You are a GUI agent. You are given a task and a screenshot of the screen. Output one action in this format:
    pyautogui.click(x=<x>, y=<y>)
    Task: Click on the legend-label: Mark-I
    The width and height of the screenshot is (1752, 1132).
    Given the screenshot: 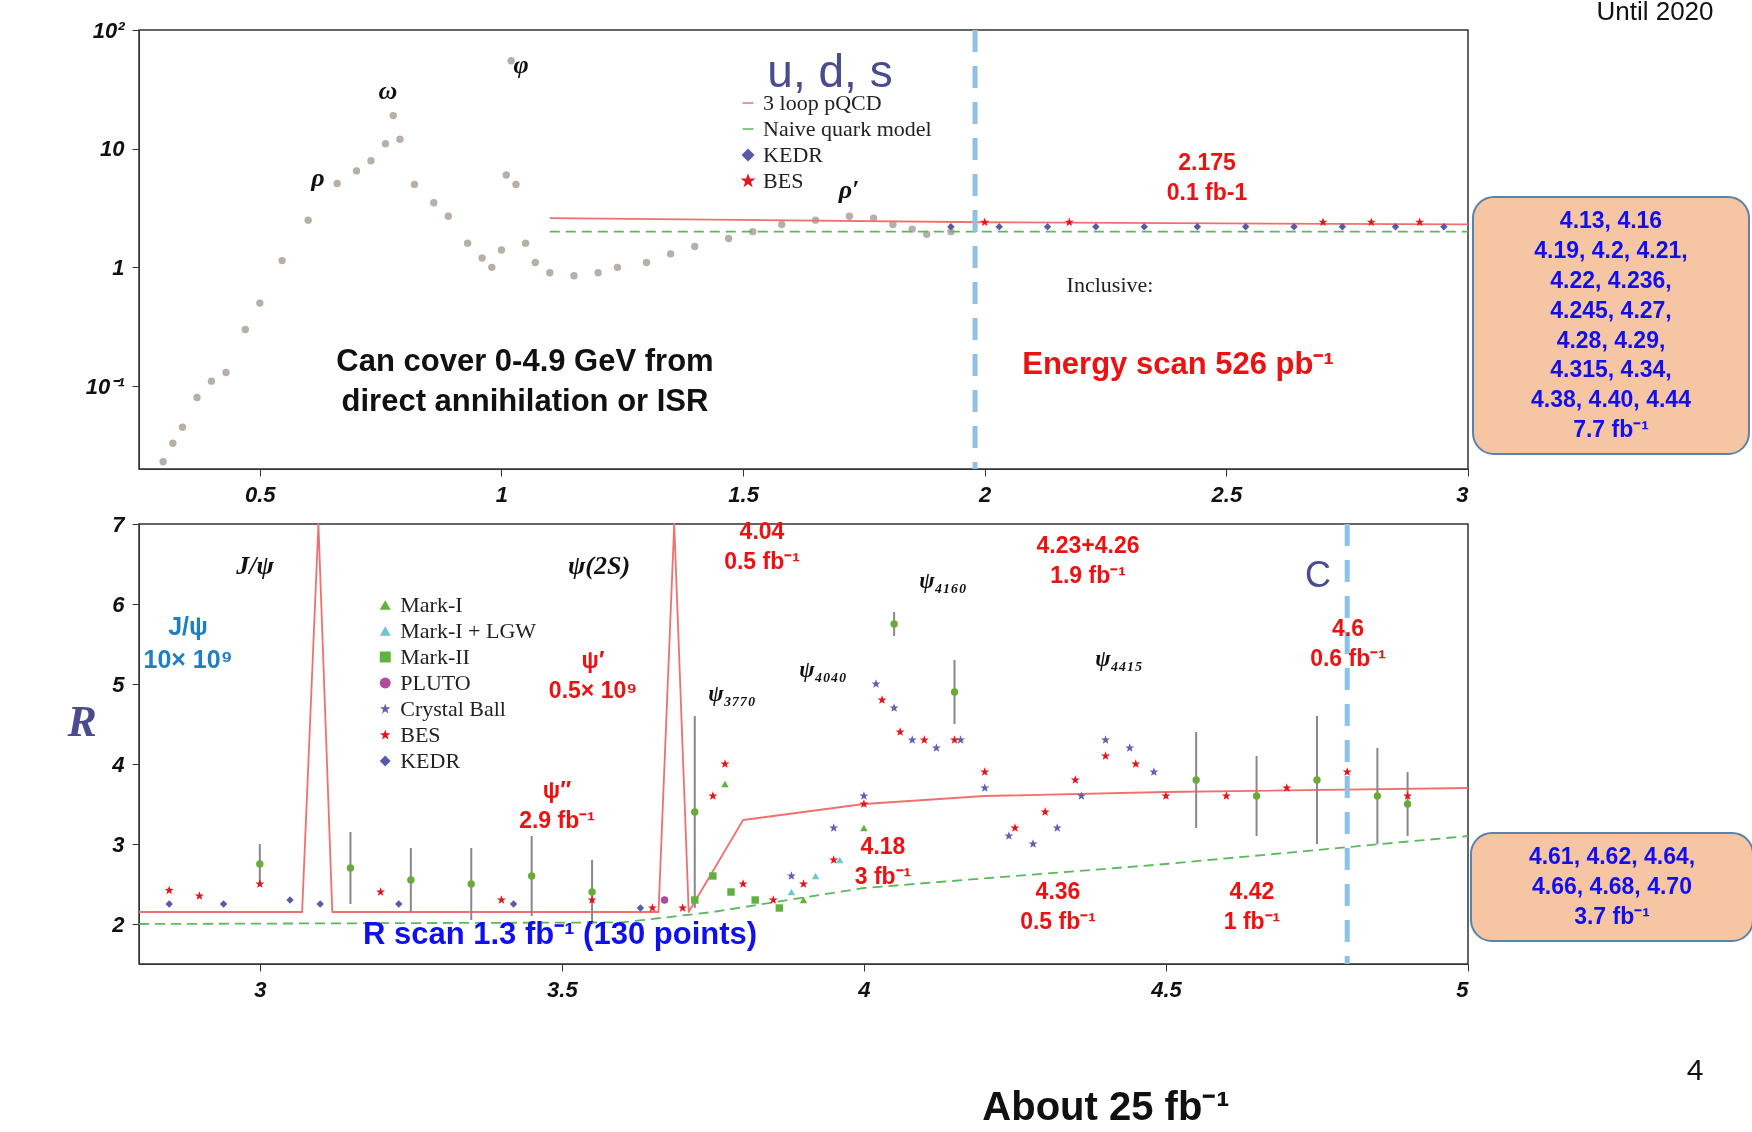 What is the action you would take?
    pyautogui.click(x=431, y=604)
    